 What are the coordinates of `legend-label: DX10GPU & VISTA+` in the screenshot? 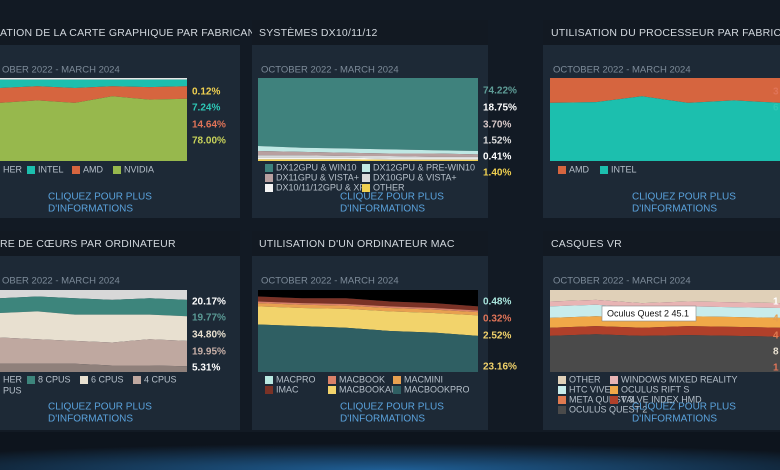 It's located at (415, 177).